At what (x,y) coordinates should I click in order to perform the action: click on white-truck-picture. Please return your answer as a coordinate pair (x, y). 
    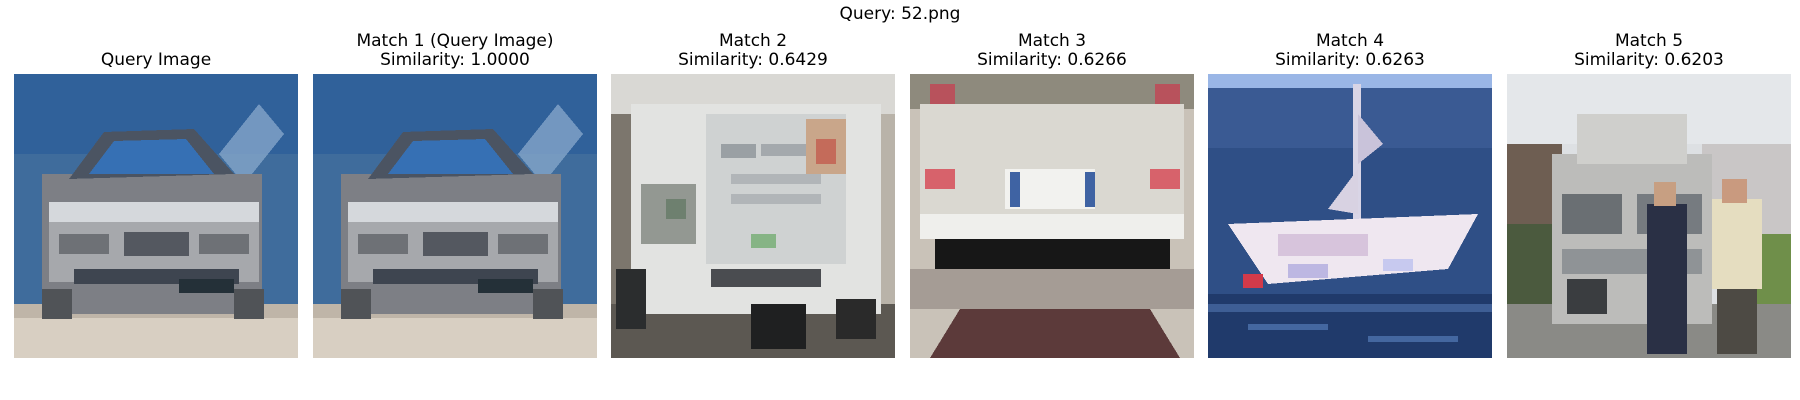
    Looking at the image, I should click on (753, 216).